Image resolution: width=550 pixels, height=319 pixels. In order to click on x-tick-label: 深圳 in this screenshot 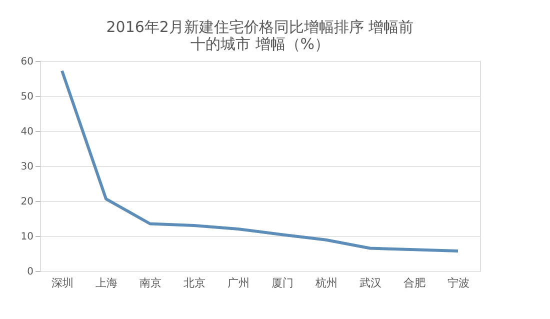, I will do `click(63, 283)`.